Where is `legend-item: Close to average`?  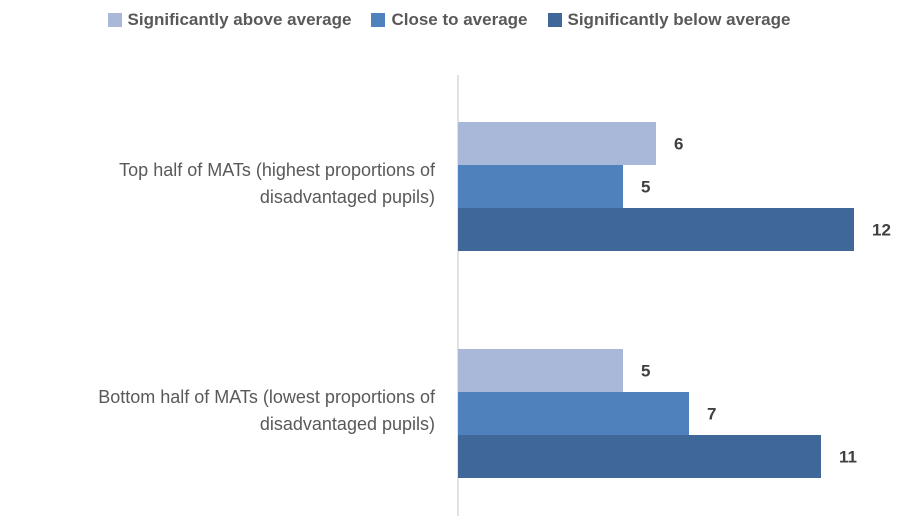 legend-item: Close to average is located at coordinates (449, 20).